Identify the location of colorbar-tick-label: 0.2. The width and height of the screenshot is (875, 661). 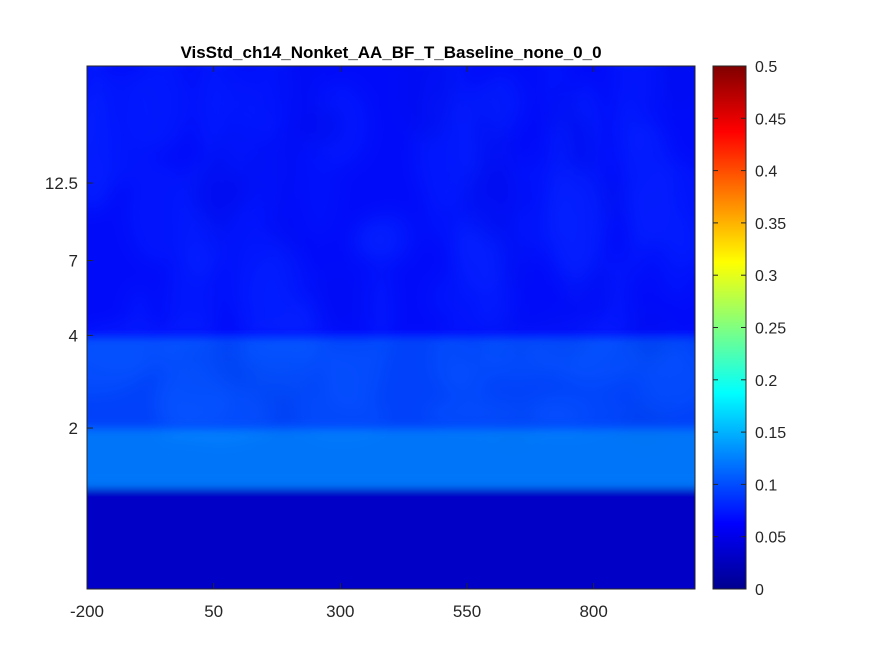
(766, 381).